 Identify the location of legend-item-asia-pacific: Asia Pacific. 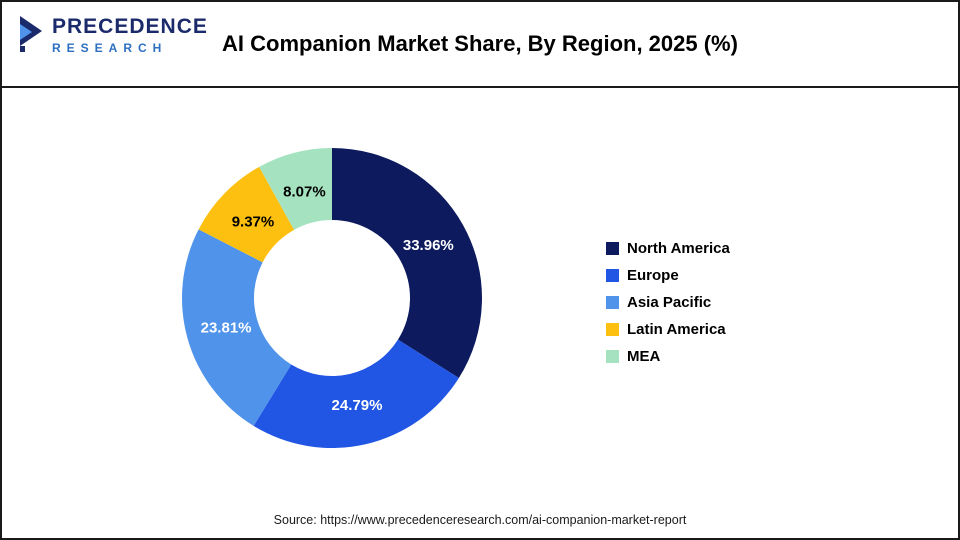
(668, 302).